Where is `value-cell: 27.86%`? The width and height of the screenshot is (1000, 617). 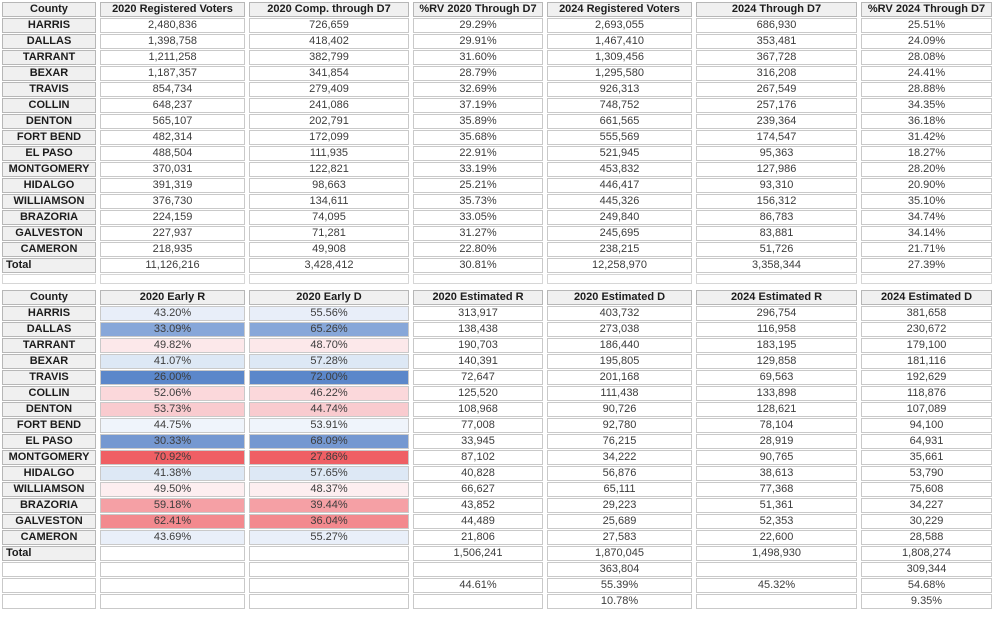
value-cell: 27.86% is located at coordinates (329, 457).